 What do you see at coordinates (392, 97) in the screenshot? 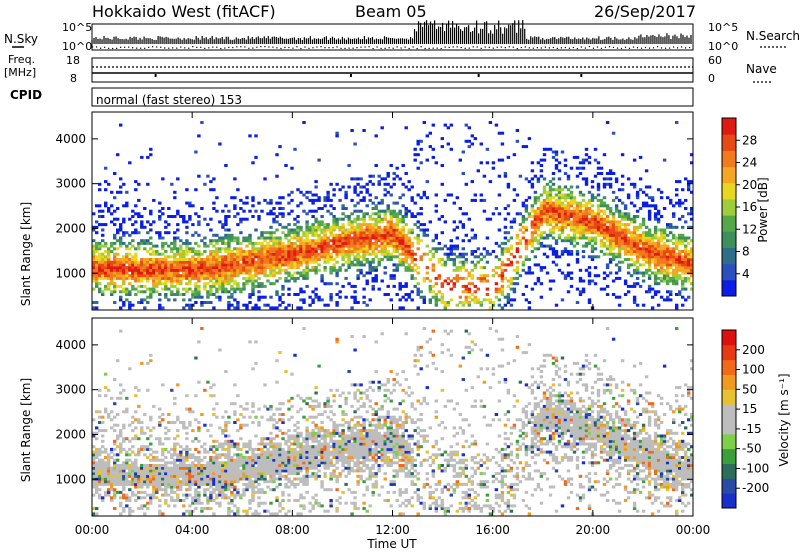
I see `cpid-panel` at bounding box center [392, 97].